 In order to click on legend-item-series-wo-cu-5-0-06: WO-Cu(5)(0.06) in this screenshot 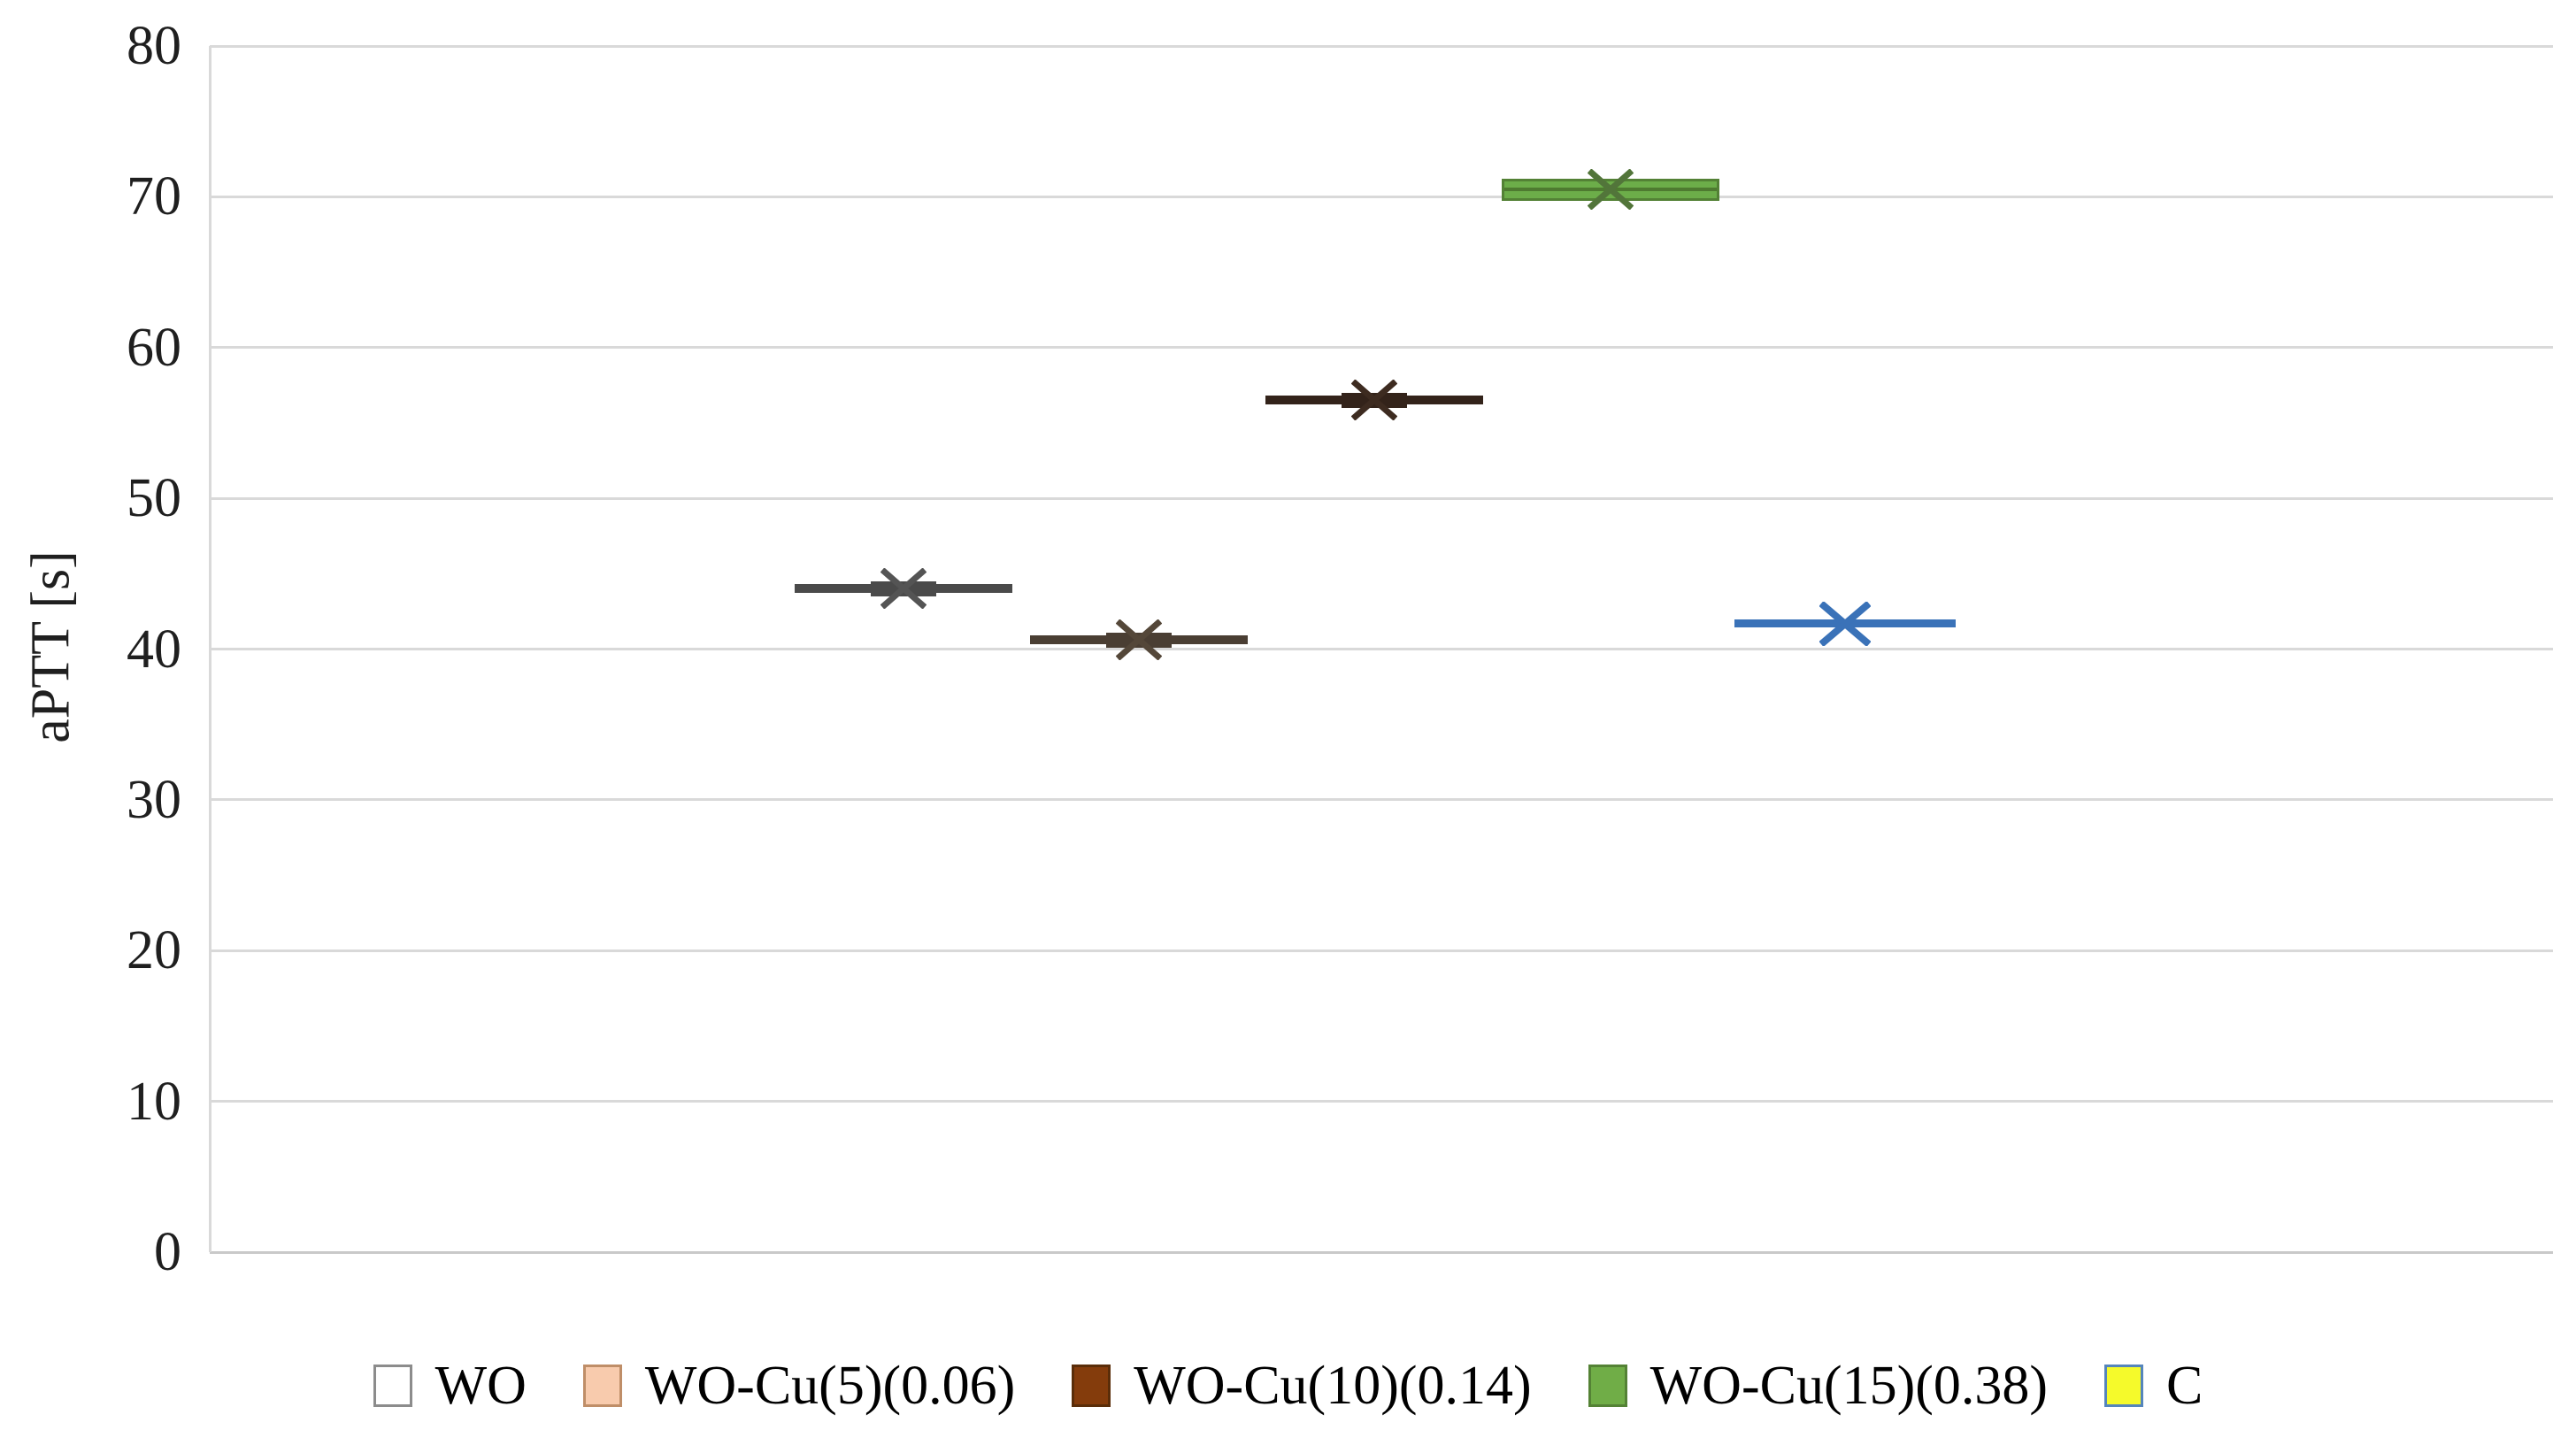, I will do `click(799, 1386)`.